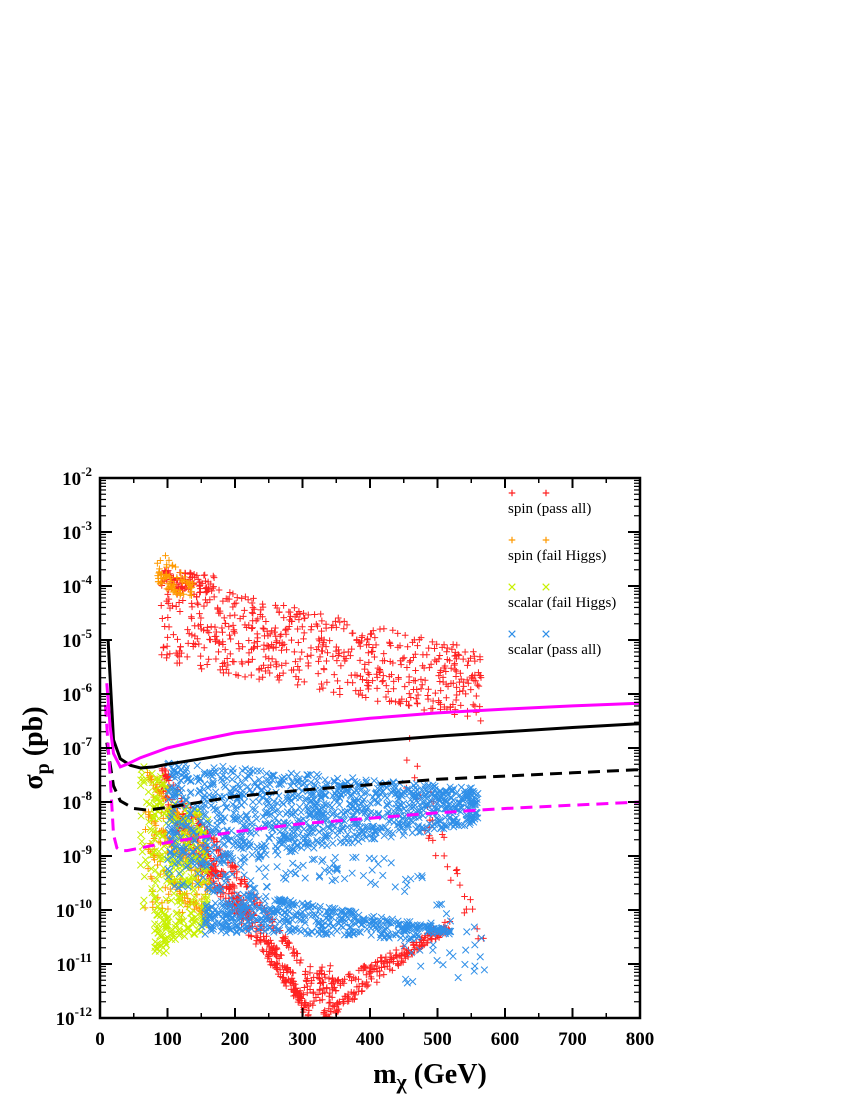 The height and width of the screenshot is (1100, 850). Describe the element at coordinates (549, 509) in the screenshot. I see `legend-label-spin-pass-all: spin (pass all)` at that location.